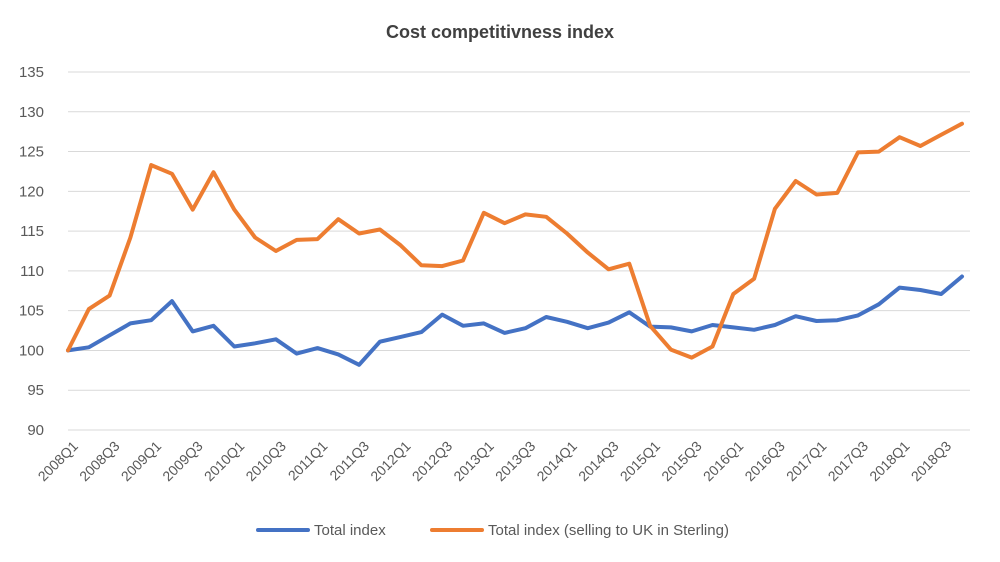 The height and width of the screenshot is (562, 1000). I want to click on x-tick-label: 2010Q1, so click(224, 461).